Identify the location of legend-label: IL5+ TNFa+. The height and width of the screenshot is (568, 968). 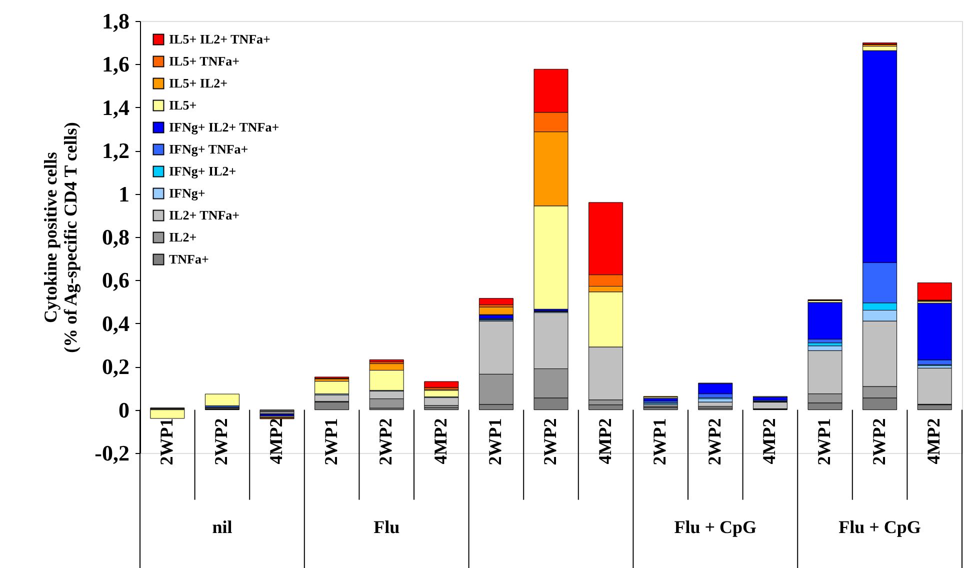
(204, 61).